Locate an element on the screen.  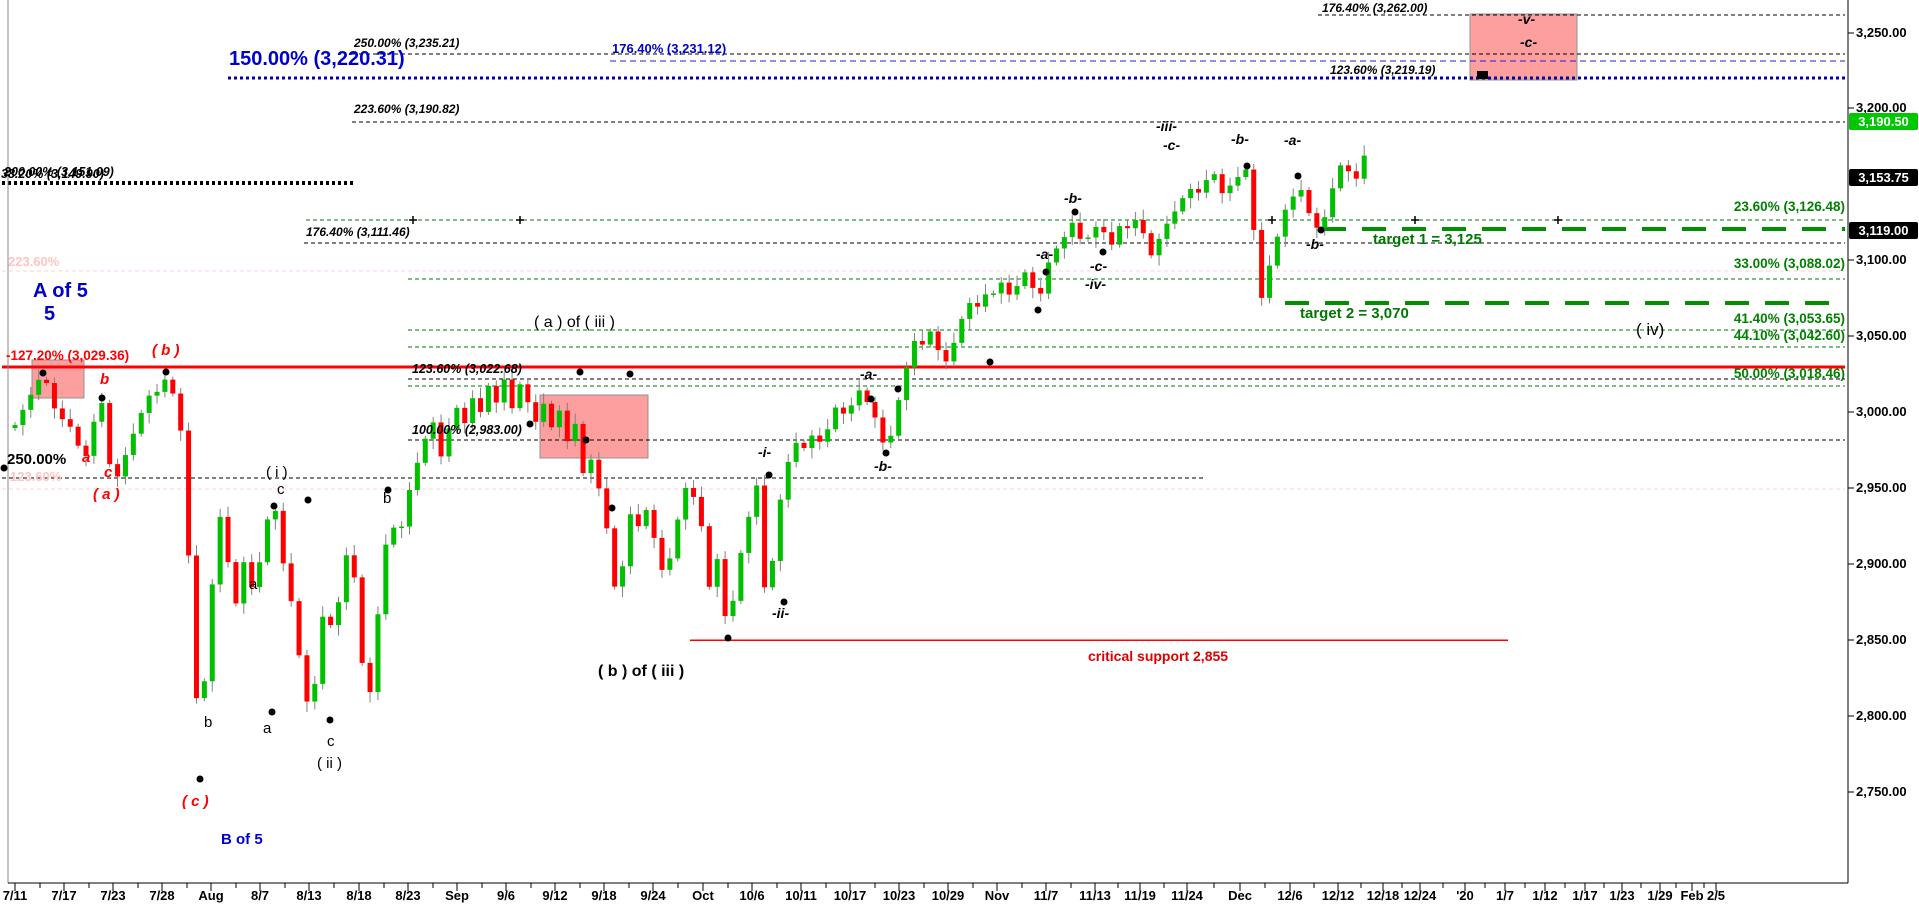
fib-label-176-3262: 176.40% (3,262.00) is located at coordinates (1375, 8).